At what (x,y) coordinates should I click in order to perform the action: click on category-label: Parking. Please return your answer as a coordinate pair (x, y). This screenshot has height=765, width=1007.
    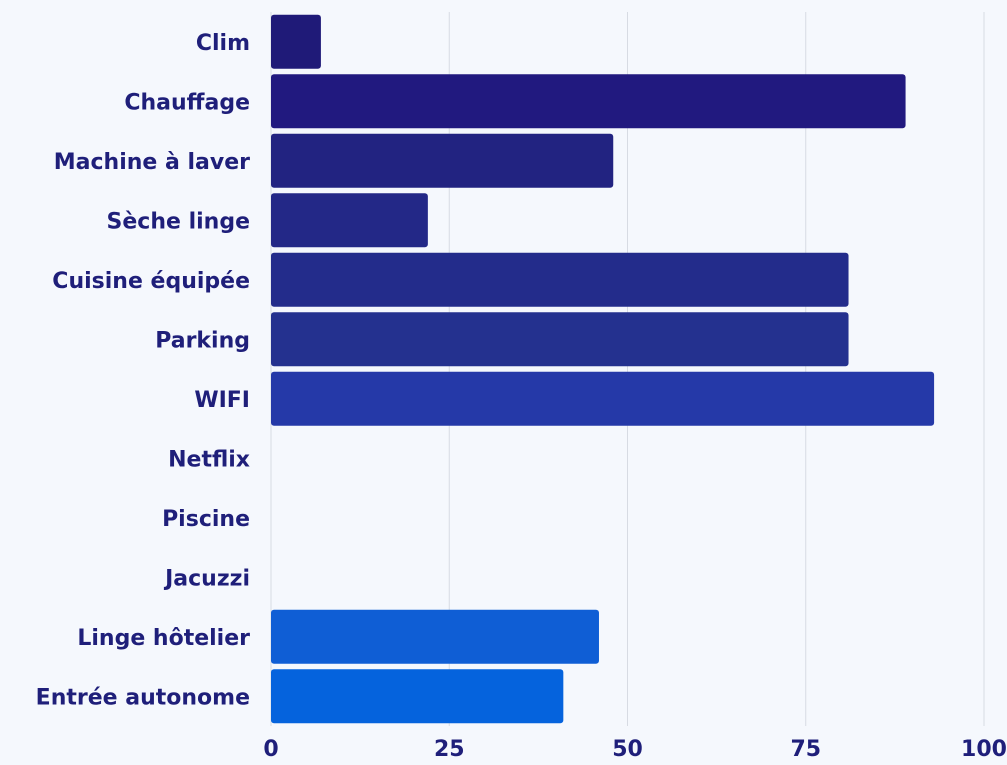
    Looking at the image, I should click on (202, 340).